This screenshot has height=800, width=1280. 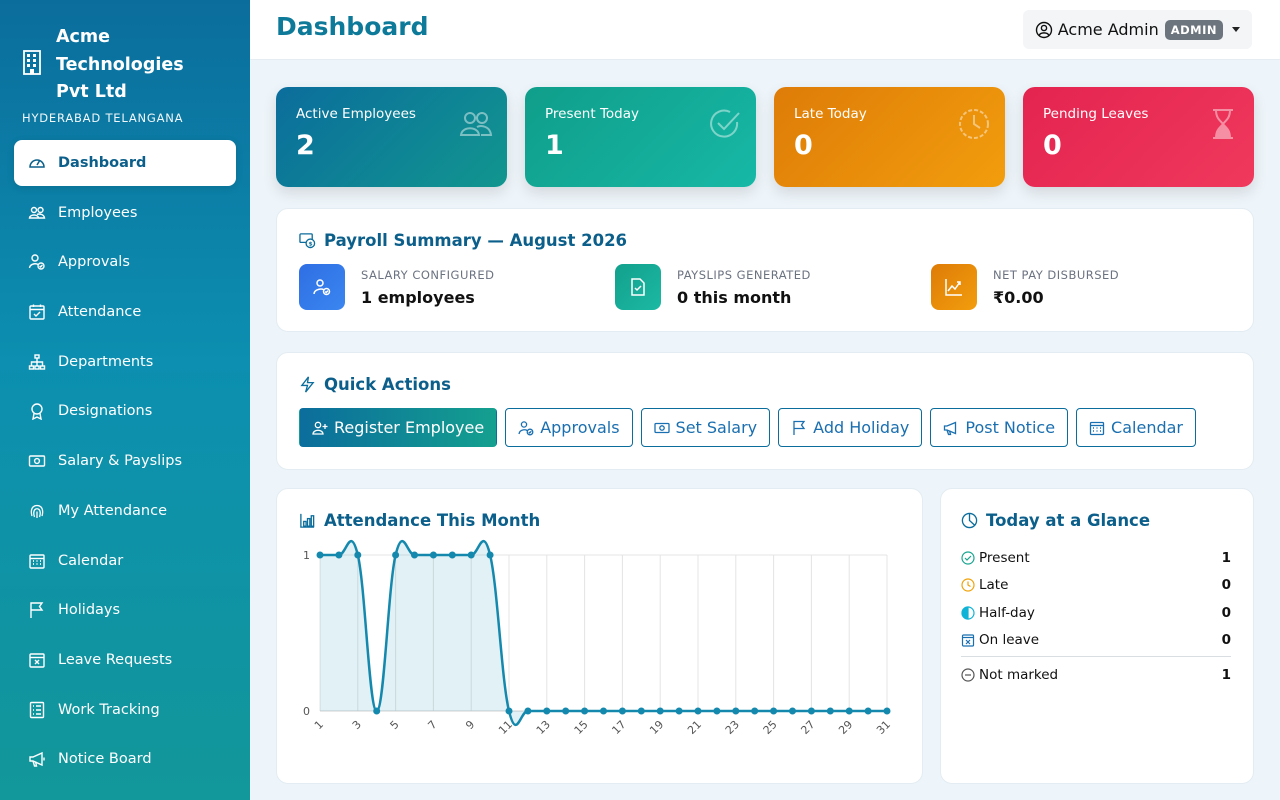 I want to click on sidebar-item-label: Holidays, so click(x=89, y=610).